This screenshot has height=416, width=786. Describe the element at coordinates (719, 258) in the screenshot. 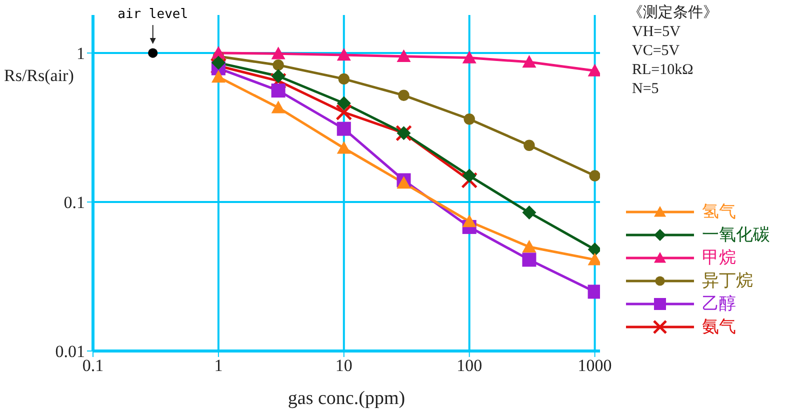

I see `legend-label: 甲烷` at that location.